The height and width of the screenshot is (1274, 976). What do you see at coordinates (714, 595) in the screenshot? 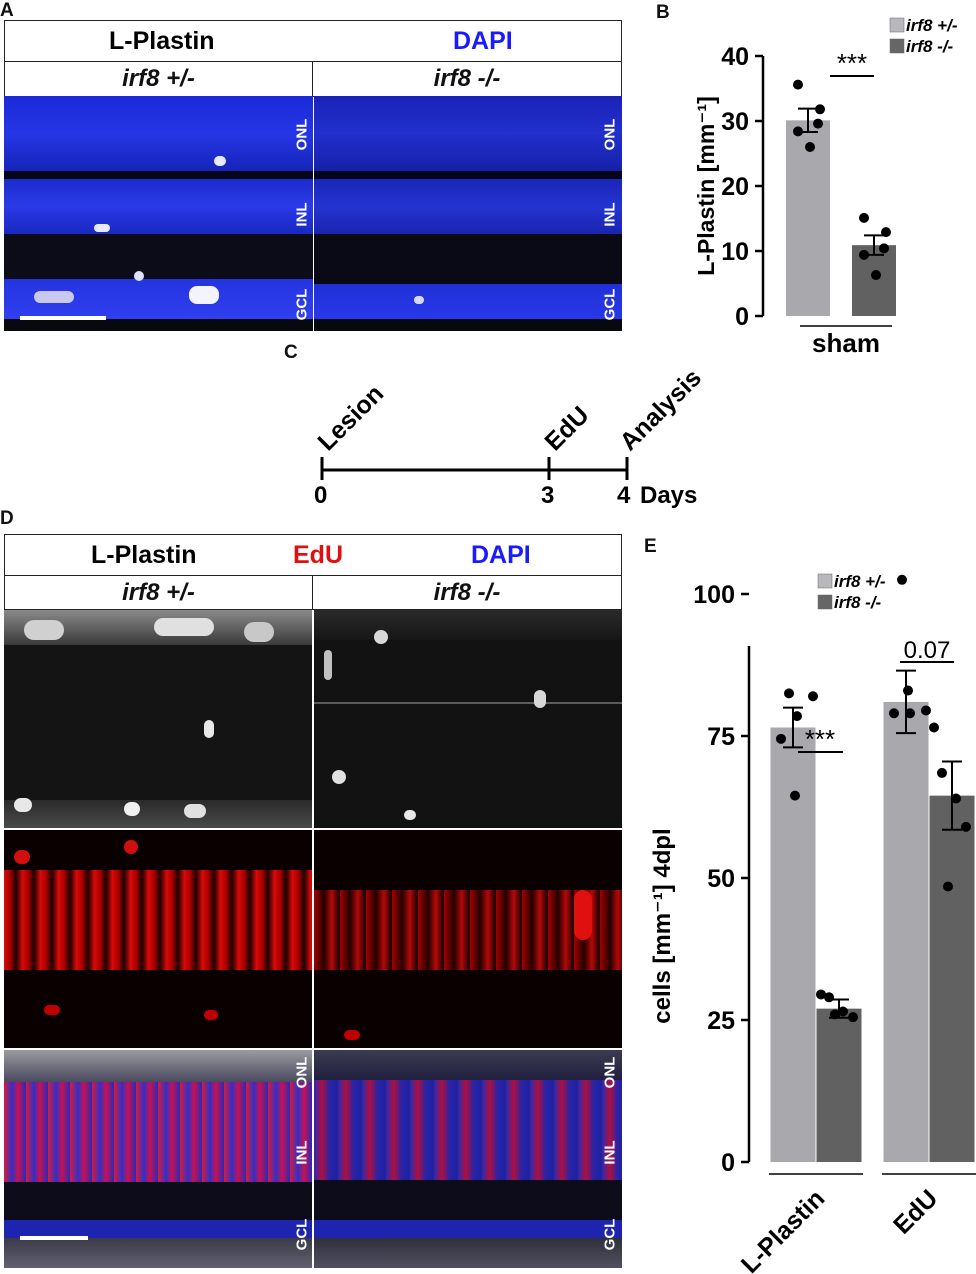
I see `y-tick-label: 100` at bounding box center [714, 595].